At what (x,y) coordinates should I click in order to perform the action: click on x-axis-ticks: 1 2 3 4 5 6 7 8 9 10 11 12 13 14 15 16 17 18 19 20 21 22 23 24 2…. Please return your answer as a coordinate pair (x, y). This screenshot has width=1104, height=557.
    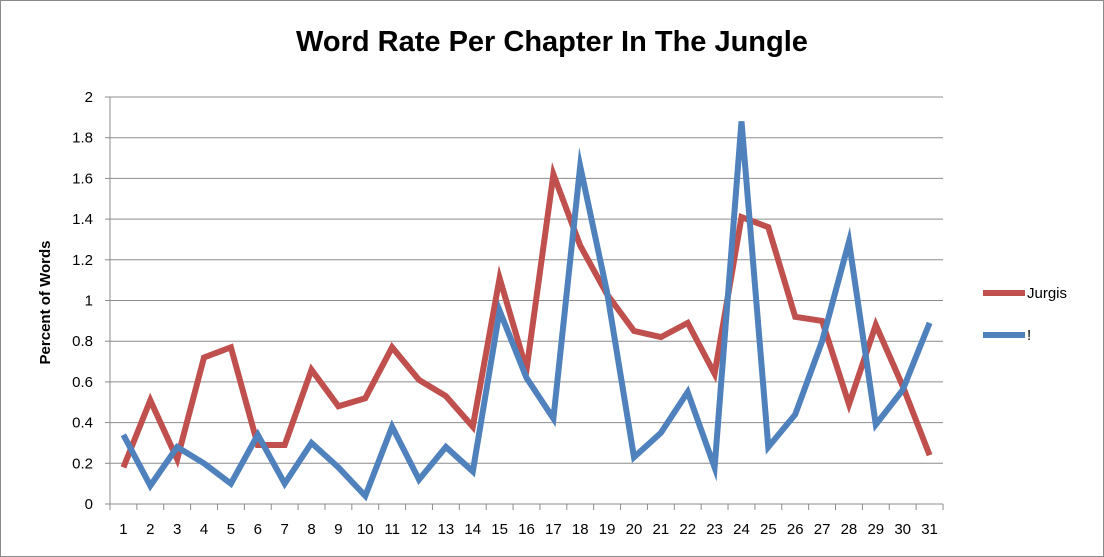
    Looking at the image, I should click on (526, 521).